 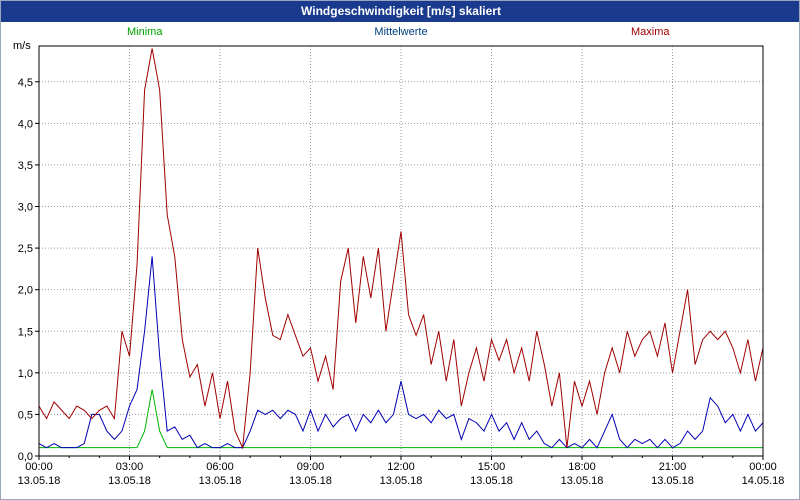 I want to click on legend-label-mittelwerte: Mittelwerte, so click(x=401, y=32).